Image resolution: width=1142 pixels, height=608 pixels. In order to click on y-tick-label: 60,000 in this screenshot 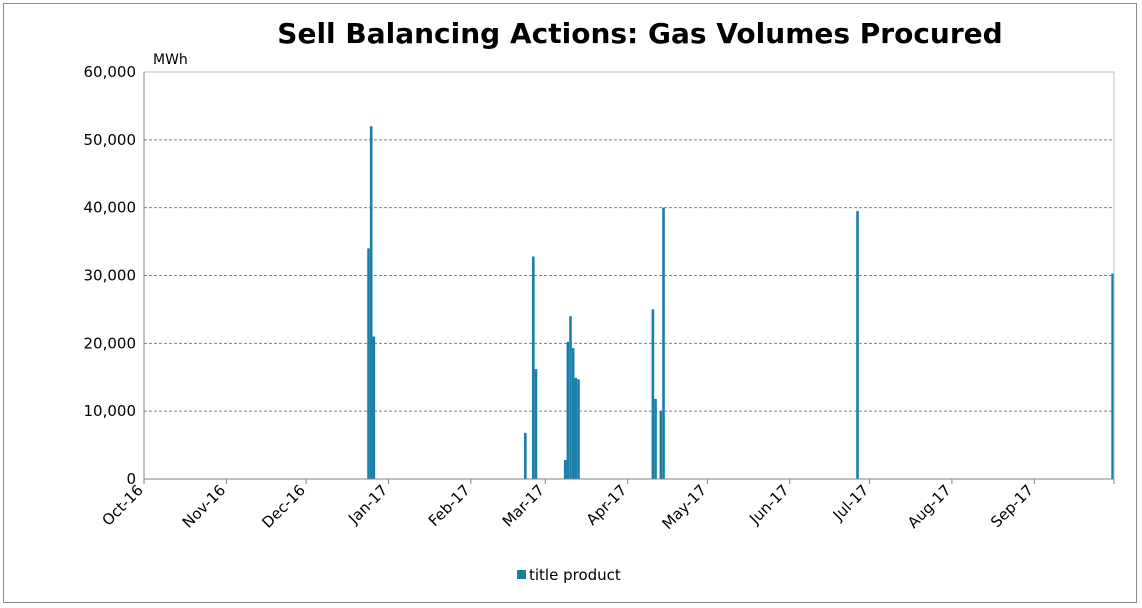, I will do `click(110, 72)`.